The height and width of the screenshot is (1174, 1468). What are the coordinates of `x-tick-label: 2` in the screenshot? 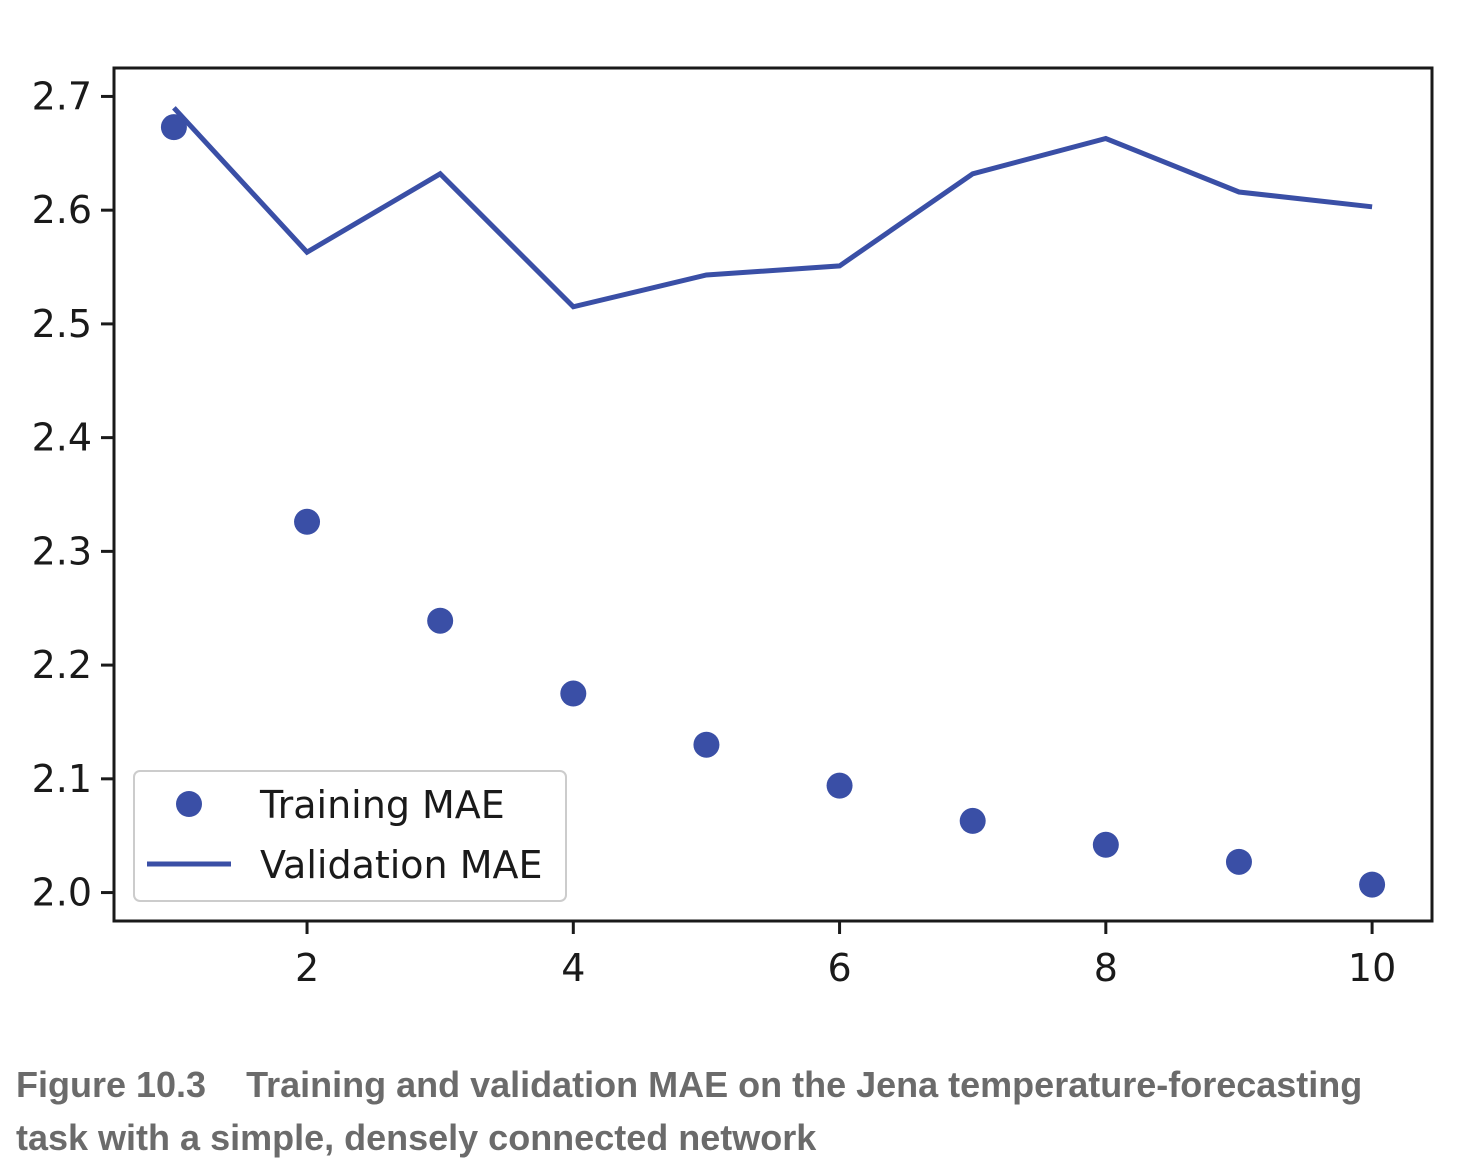 It's located at (307, 968).